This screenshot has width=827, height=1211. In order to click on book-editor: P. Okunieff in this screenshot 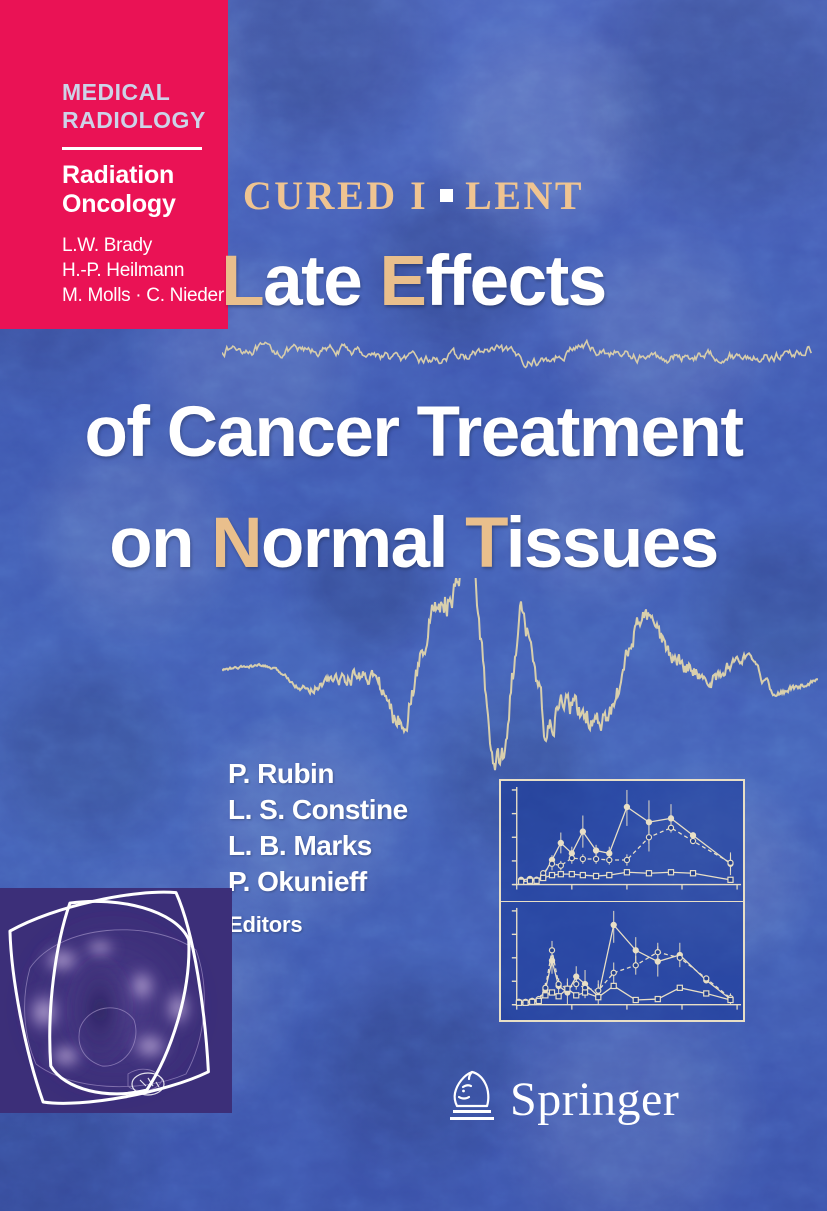, I will do `click(297, 881)`.